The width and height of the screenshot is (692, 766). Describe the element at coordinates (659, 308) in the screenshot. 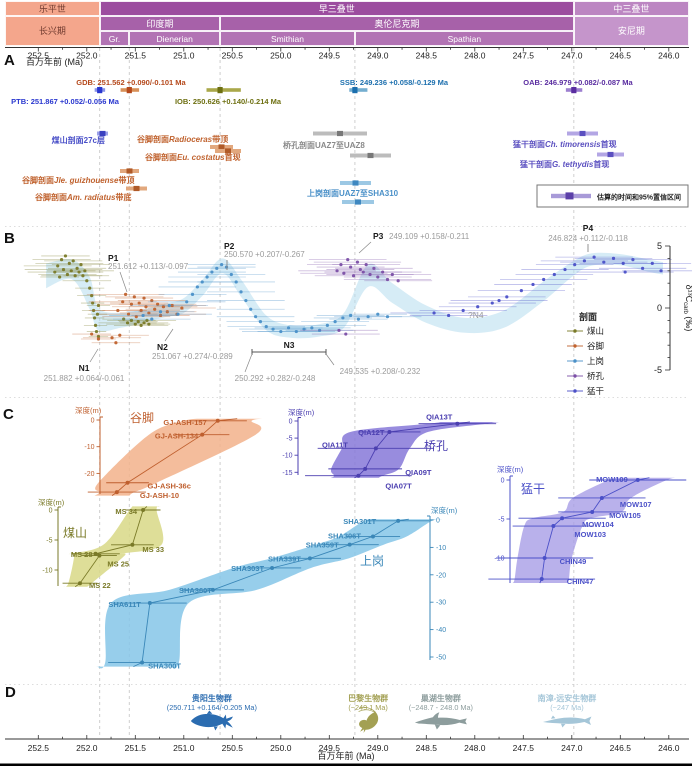

I see `y-tick-label: 0` at that location.